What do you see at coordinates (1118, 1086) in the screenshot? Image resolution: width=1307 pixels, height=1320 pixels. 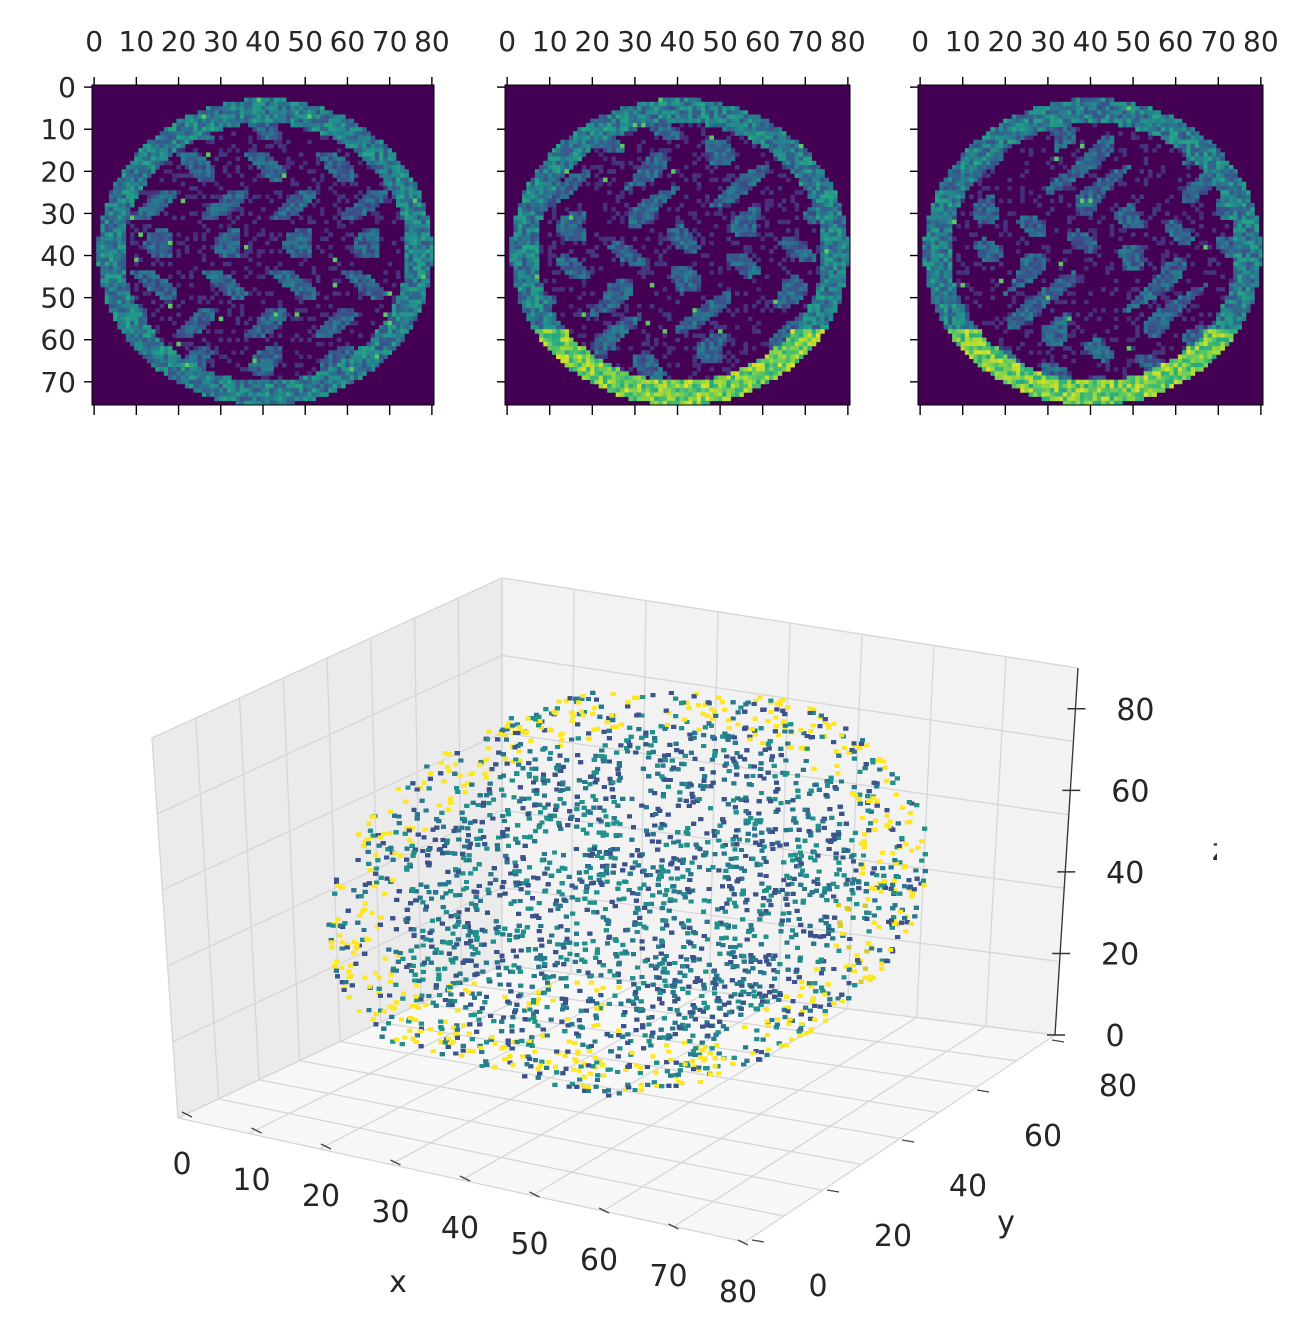 I see `y-tick-label: 80` at bounding box center [1118, 1086].